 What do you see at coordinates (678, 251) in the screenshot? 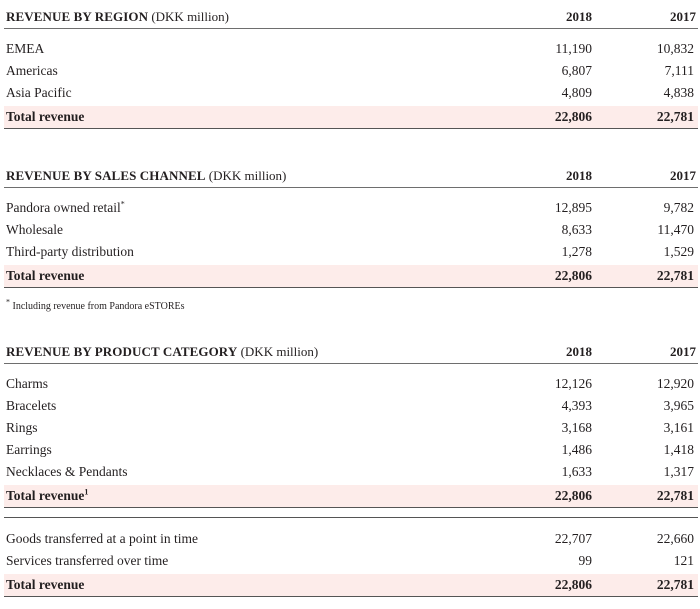
I see `value-2017: 1,529` at bounding box center [678, 251].